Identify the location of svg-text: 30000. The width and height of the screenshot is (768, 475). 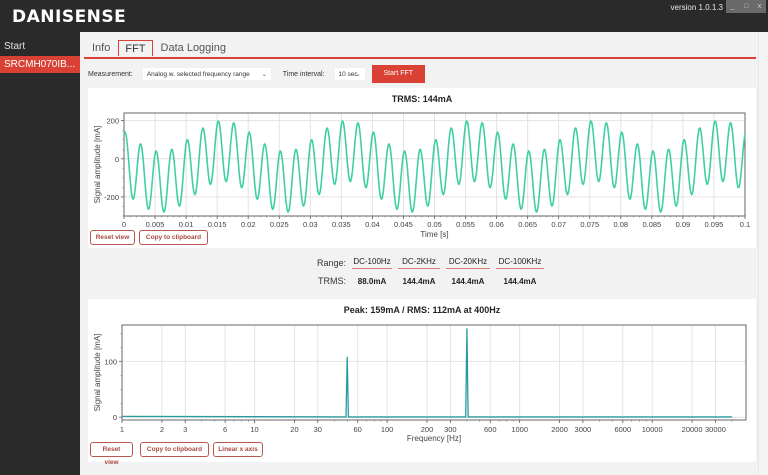
(715, 429).